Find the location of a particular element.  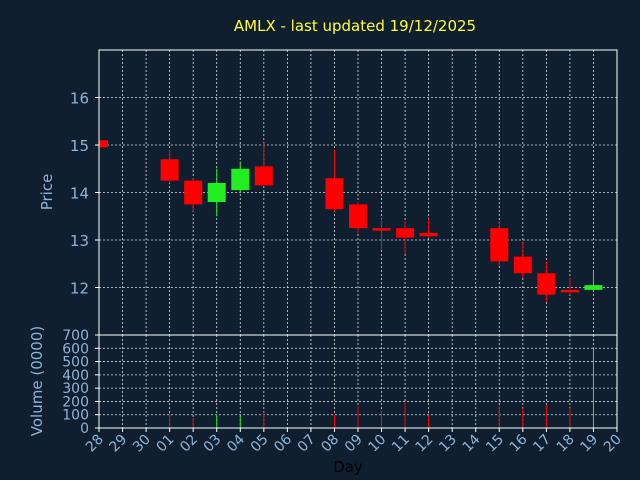

price-tick-label: 16 is located at coordinates (79, 99).